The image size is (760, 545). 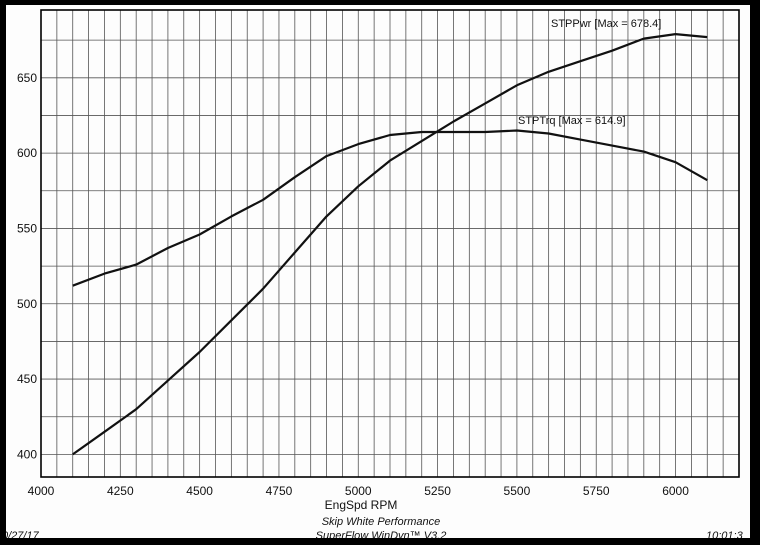 I want to click on y-tick-label: 600, so click(x=27, y=153).